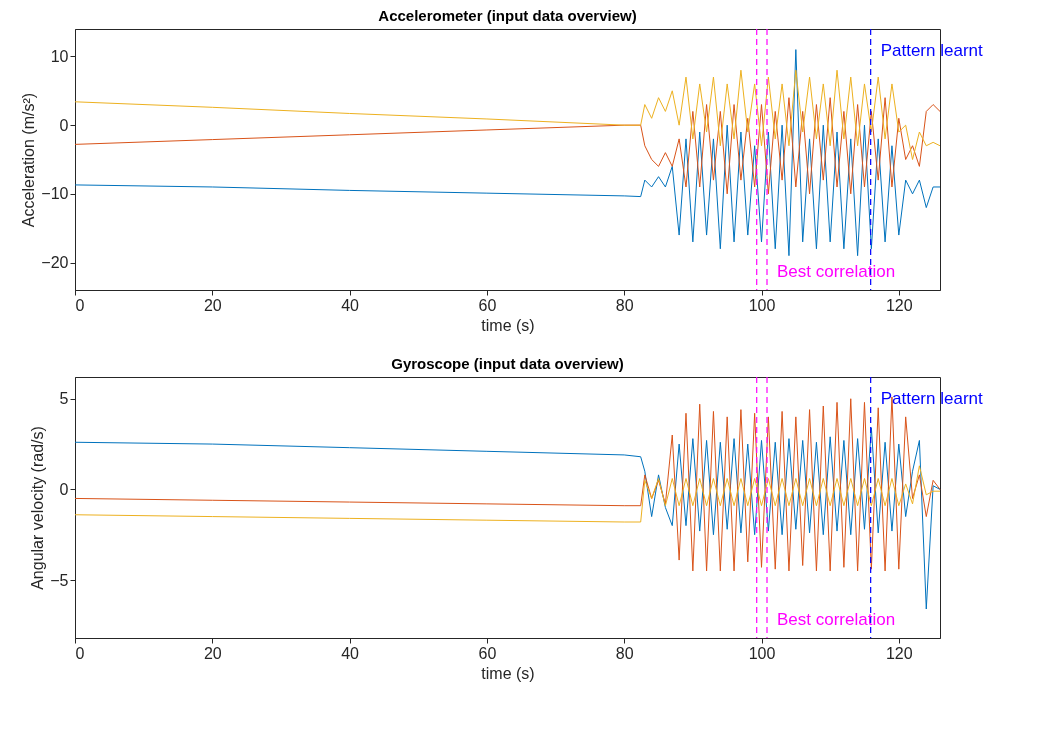 The height and width of the screenshot is (735, 1060). I want to click on y-axis-title: Acceleration (m/s²), so click(29, 160).